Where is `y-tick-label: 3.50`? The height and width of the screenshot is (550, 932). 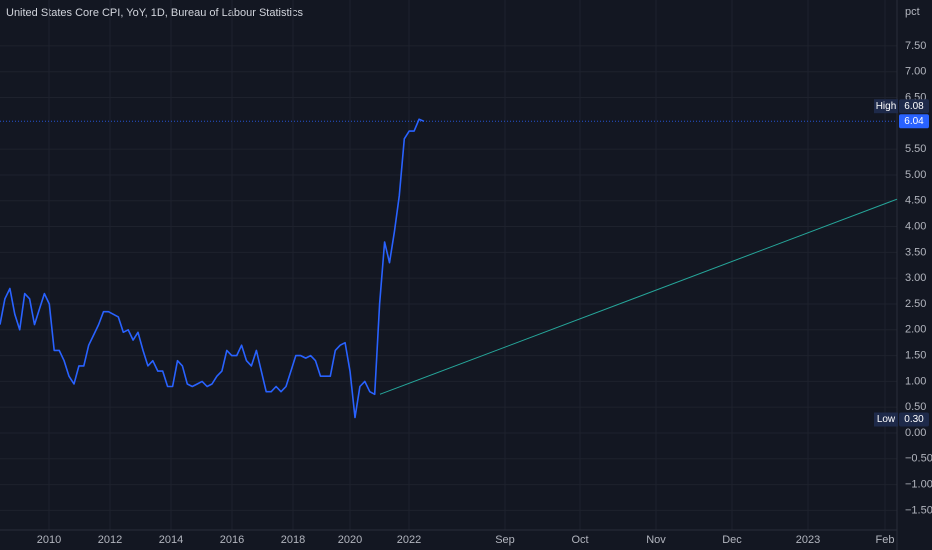
y-tick-label: 3.50 is located at coordinates (915, 252).